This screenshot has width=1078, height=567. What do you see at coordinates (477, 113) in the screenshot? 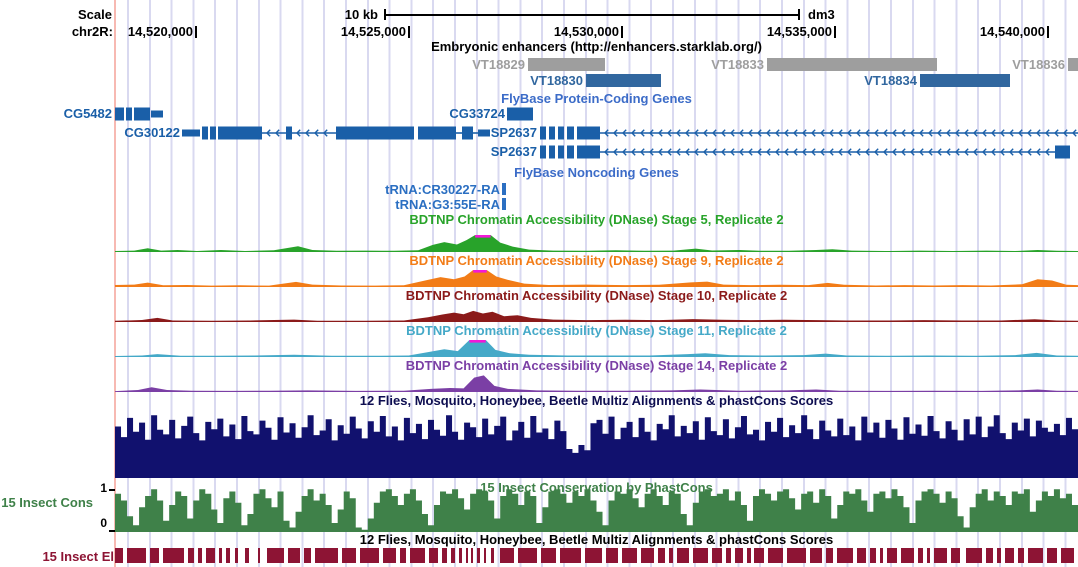
I see `gene-label: CG33724` at bounding box center [477, 113].